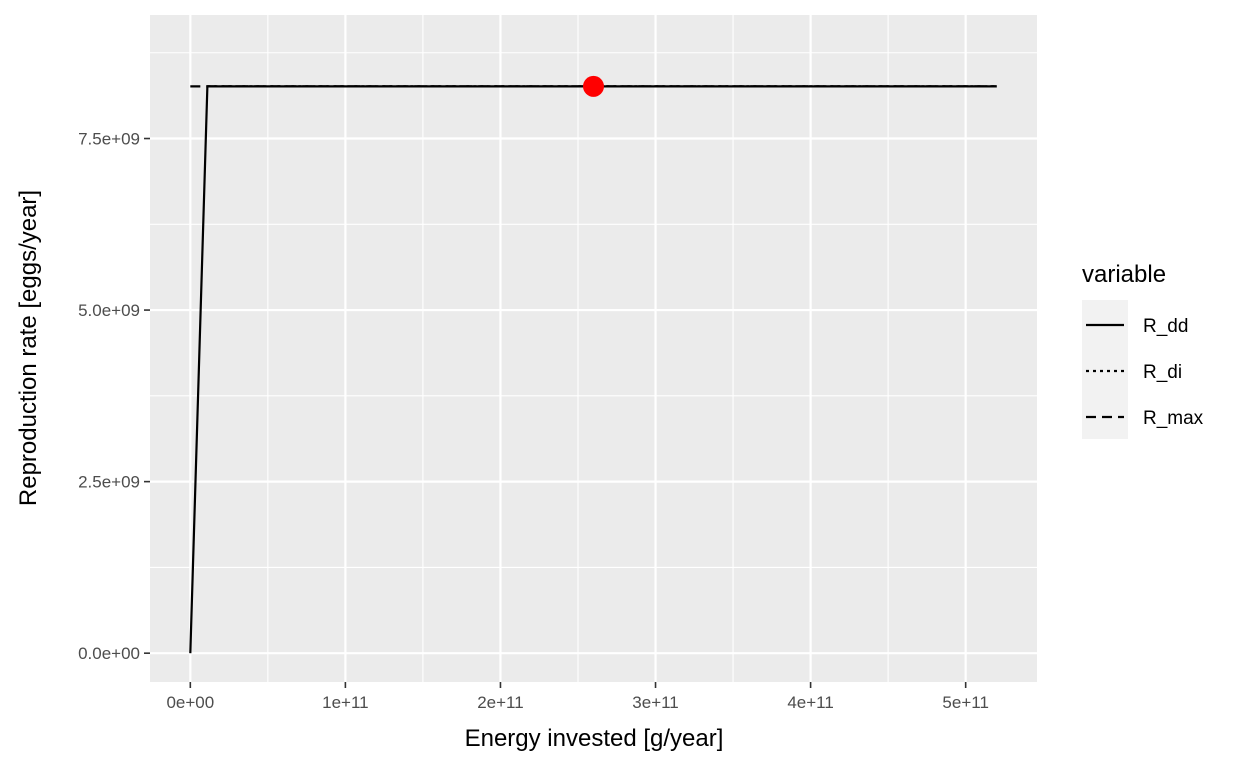 The width and height of the screenshot is (1248, 768). Describe the element at coordinates (345, 702) in the screenshot. I see `x-tick-label: 1e+11` at that location.